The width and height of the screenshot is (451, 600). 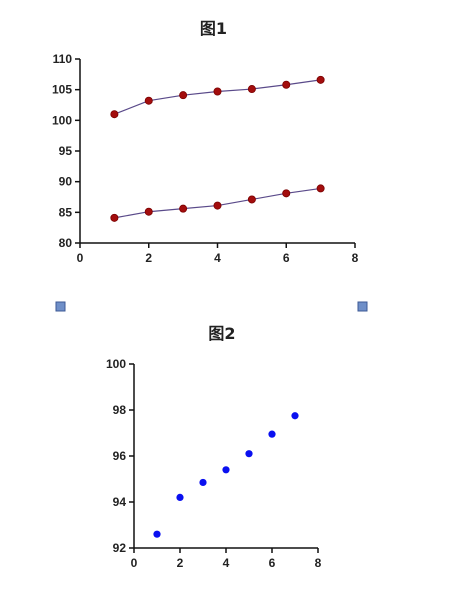 I want to click on resize-handle-left-icon, so click(x=60, y=306).